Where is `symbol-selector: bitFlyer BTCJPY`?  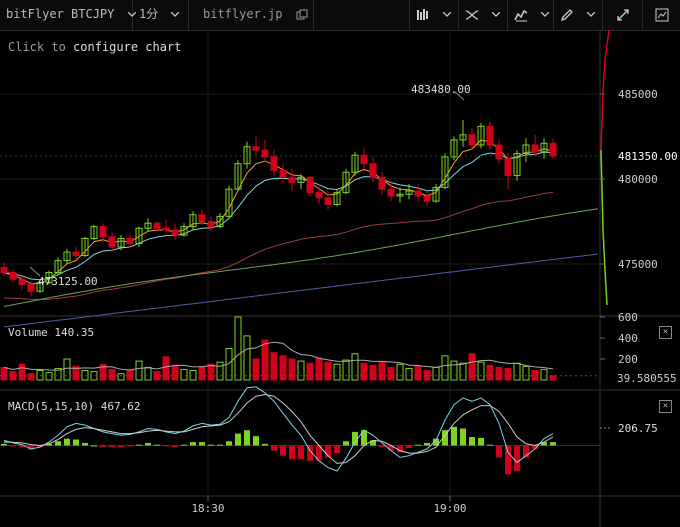 symbol-selector: bitFlyer BTCJPY is located at coordinates (68, 15).